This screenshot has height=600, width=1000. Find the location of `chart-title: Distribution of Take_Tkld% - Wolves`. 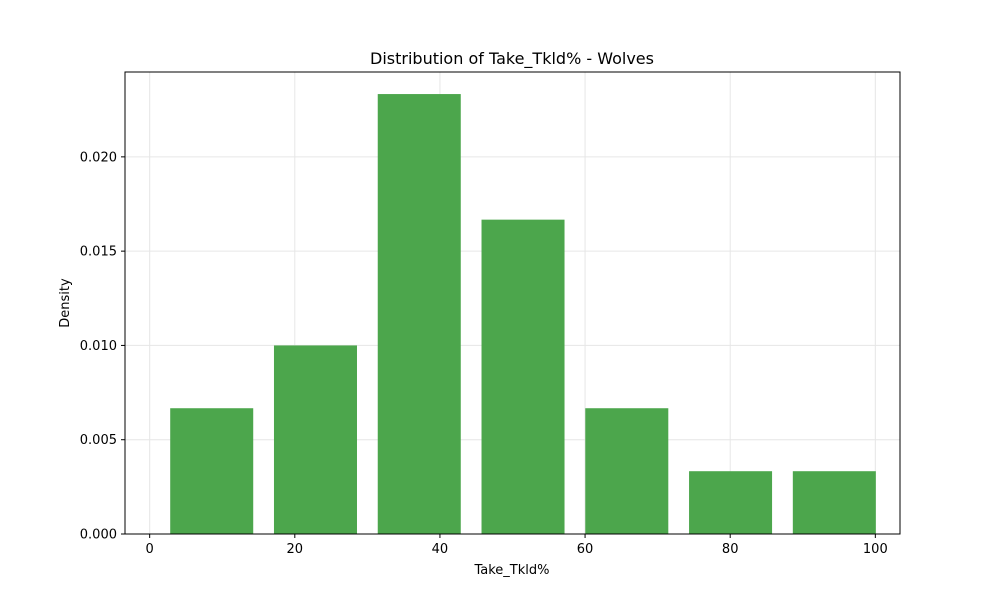

chart-title: Distribution of Take_Tkld% - Wolves is located at coordinates (512, 59).